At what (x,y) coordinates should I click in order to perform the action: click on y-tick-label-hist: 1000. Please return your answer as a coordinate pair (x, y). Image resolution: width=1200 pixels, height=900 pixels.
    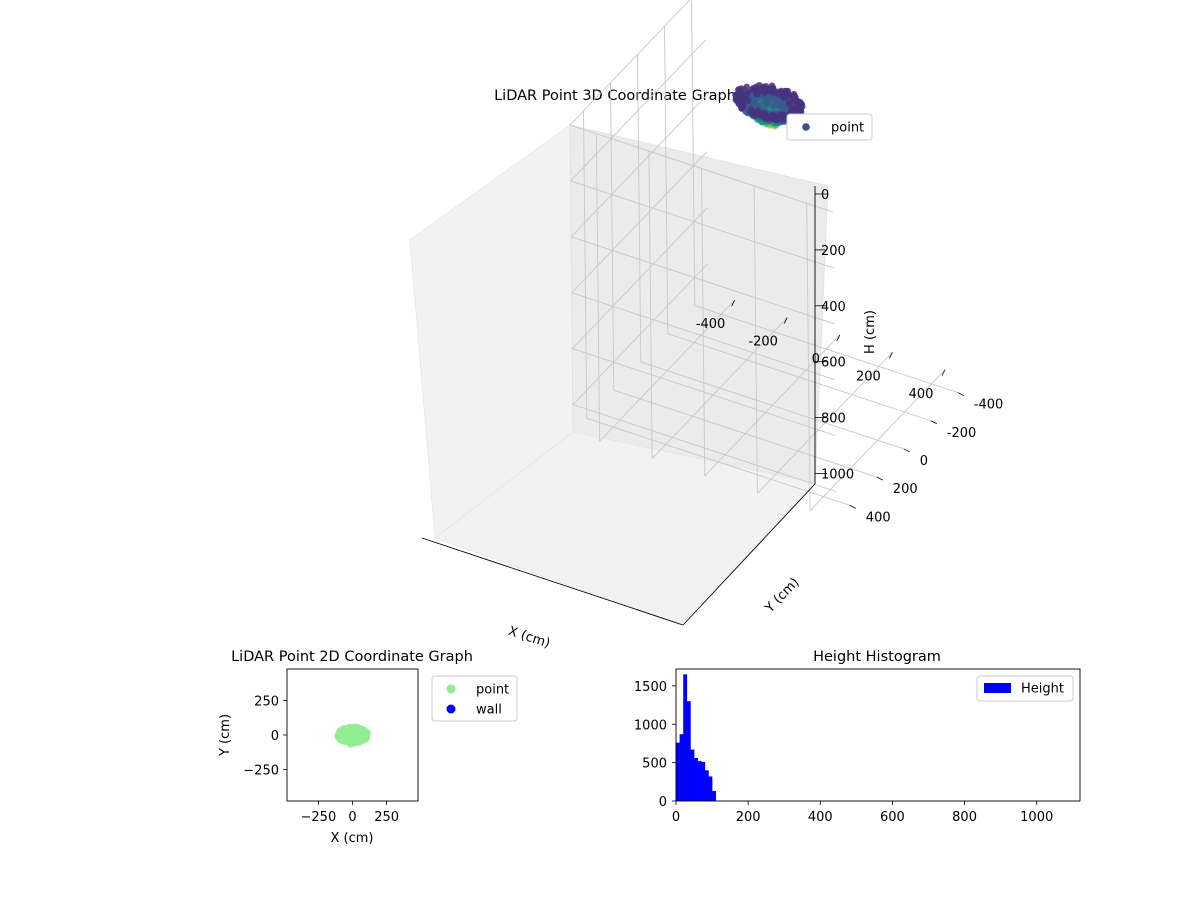
    Looking at the image, I should click on (650, 725).